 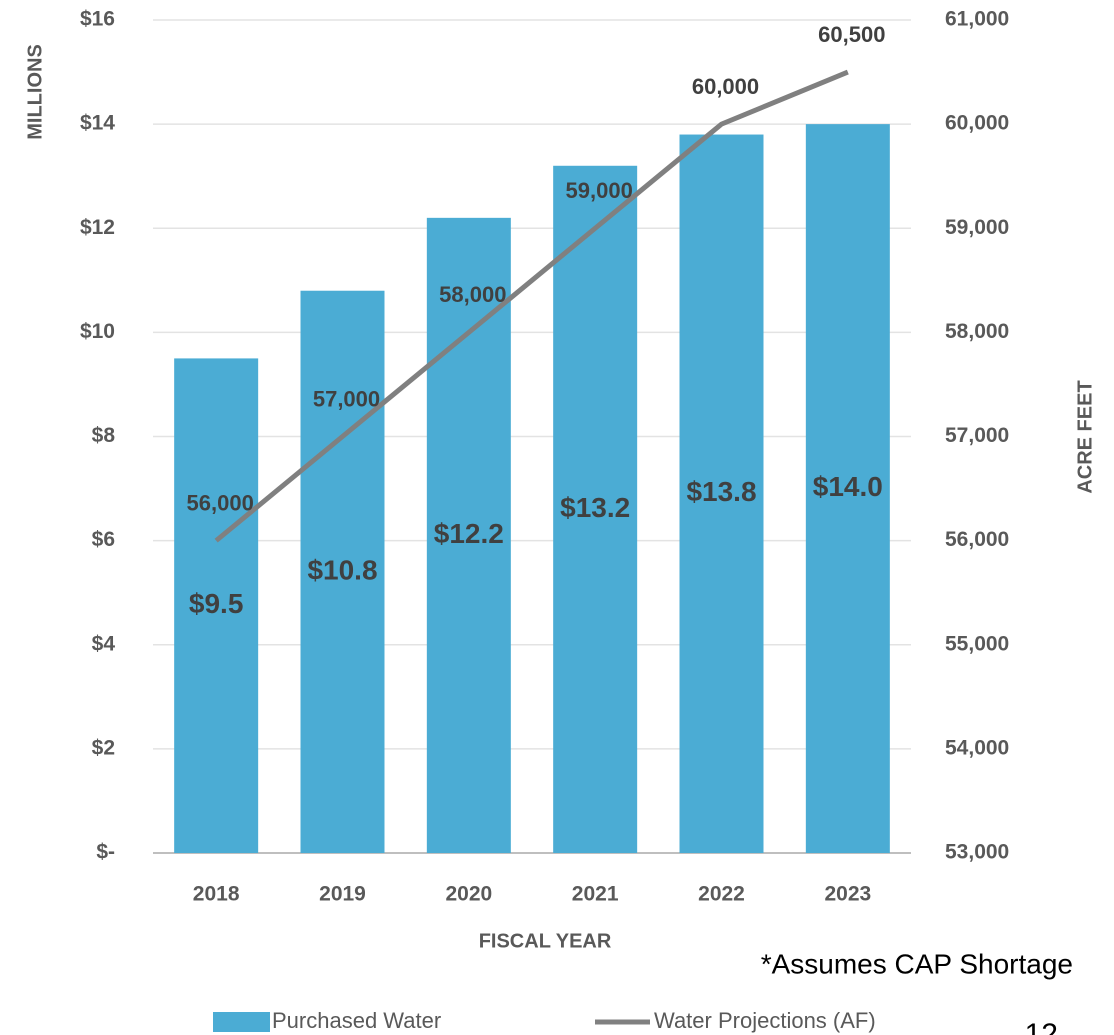 I want to click on line-value-label: 60,500, so click(x=851, y=34).